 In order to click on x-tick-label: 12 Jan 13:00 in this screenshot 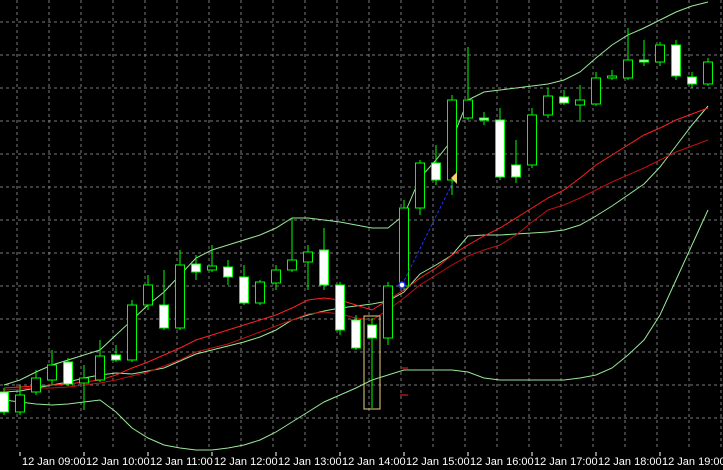, I will do `click(310, 462)`.